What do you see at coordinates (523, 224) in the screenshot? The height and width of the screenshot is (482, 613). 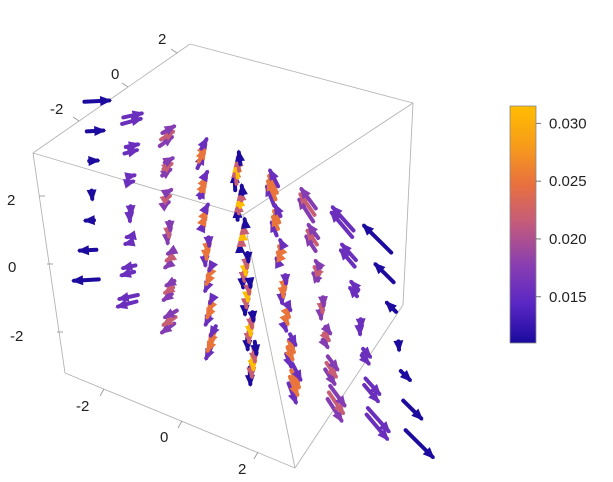 I see `colorbar-gradient` at bounding box center [523, 224].